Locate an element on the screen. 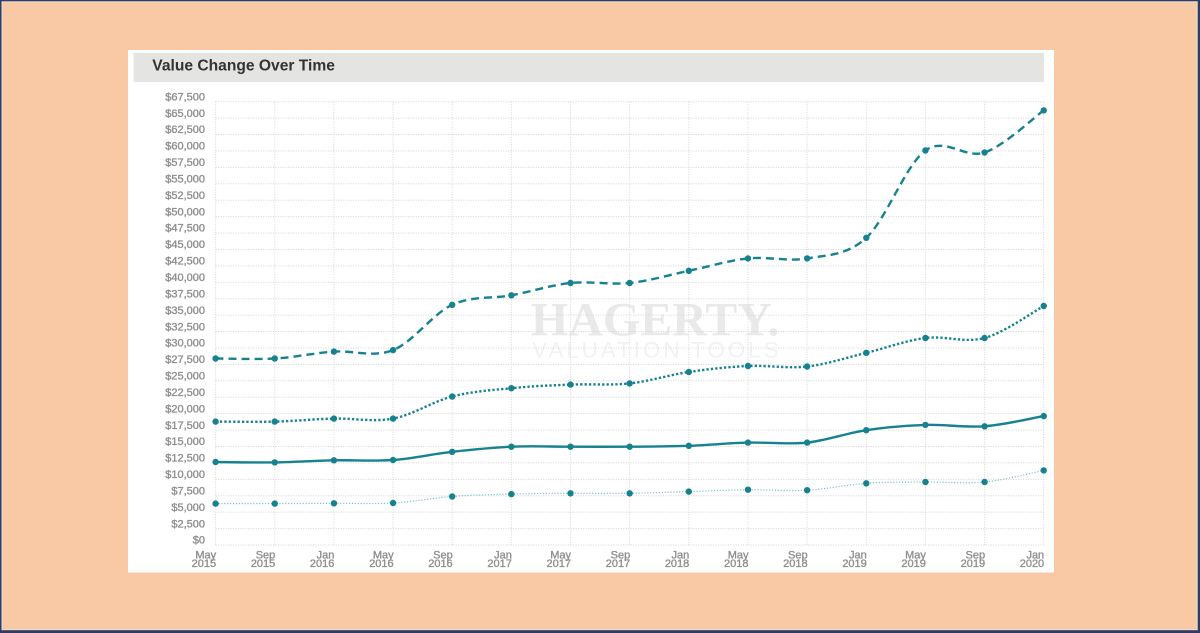 The image size is (1200, 633). svg-text: $45,000 is located at coordinates (185, 245).